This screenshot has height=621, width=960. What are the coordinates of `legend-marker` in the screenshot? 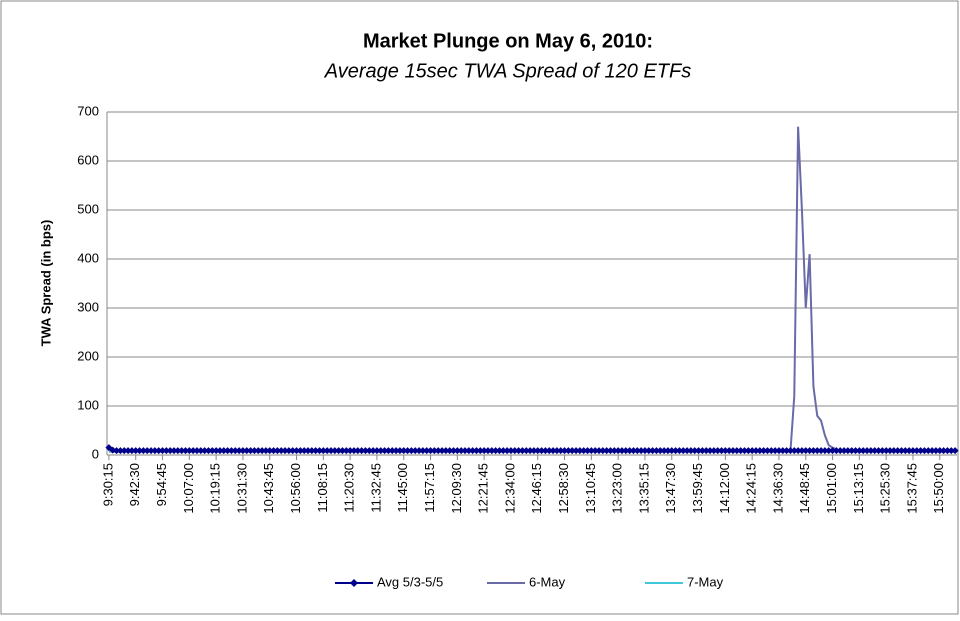 It's located at (354, 583).